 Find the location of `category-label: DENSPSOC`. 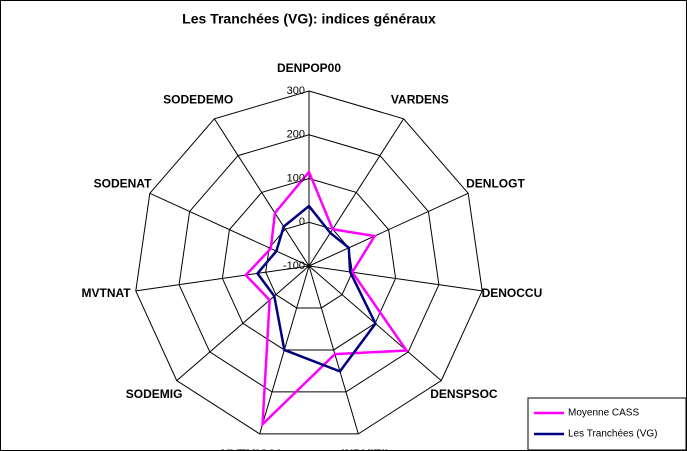

category-label: DENSPSOC is located at coordinates (464, 394).